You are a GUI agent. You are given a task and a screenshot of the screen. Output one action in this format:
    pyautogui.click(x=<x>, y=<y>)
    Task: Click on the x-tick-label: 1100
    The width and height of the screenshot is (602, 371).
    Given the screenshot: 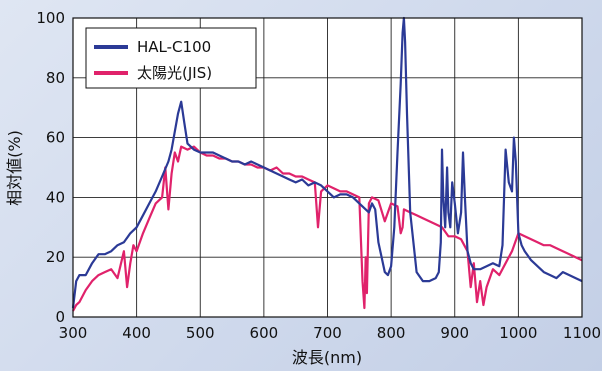 What is the action you would take?
    pyautogui.click(x=582, y=333)
    